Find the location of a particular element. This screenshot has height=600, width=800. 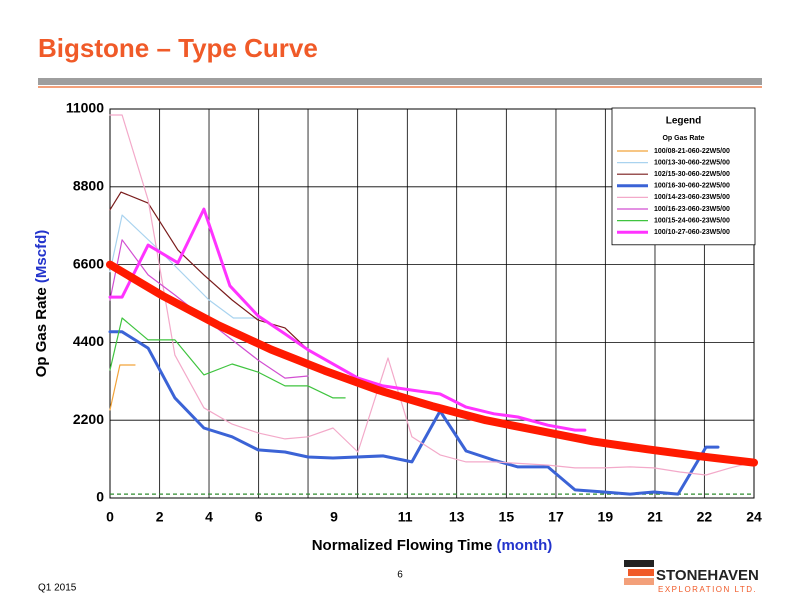

y-tick-label: 4400 is located at coordinates (88, 341).